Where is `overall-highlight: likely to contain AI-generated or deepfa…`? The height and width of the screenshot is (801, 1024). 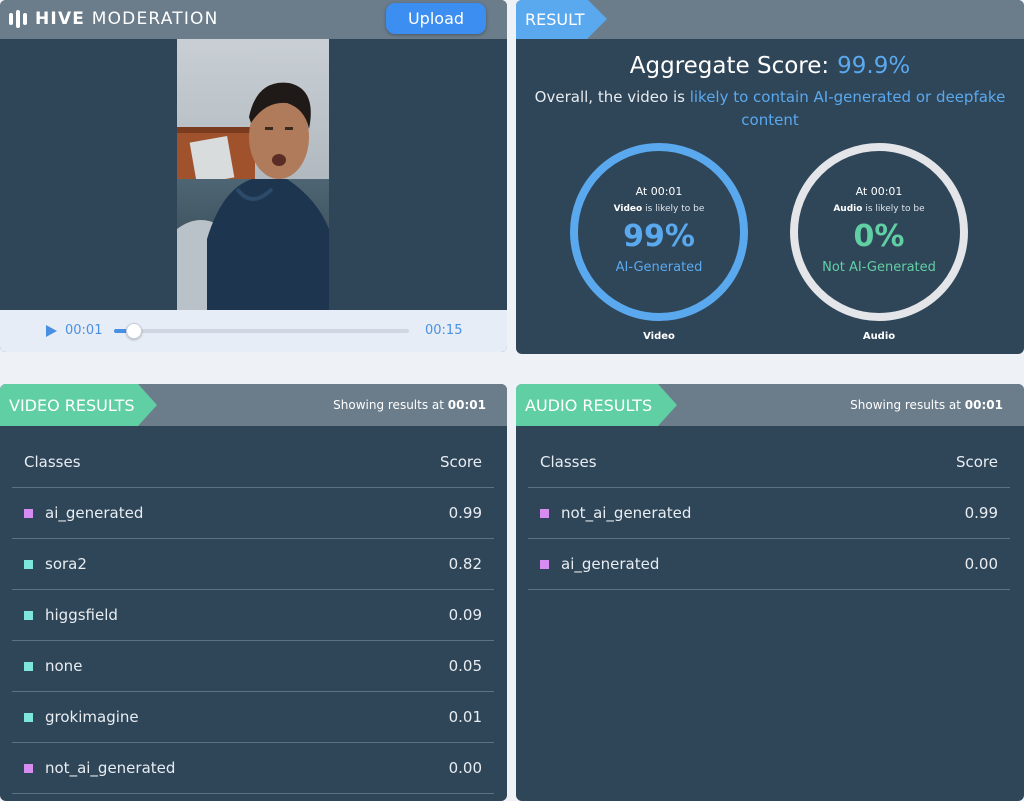 overall-highlight: likely to contain AI-generated or deepfa… is located at coordinates (847, 108).